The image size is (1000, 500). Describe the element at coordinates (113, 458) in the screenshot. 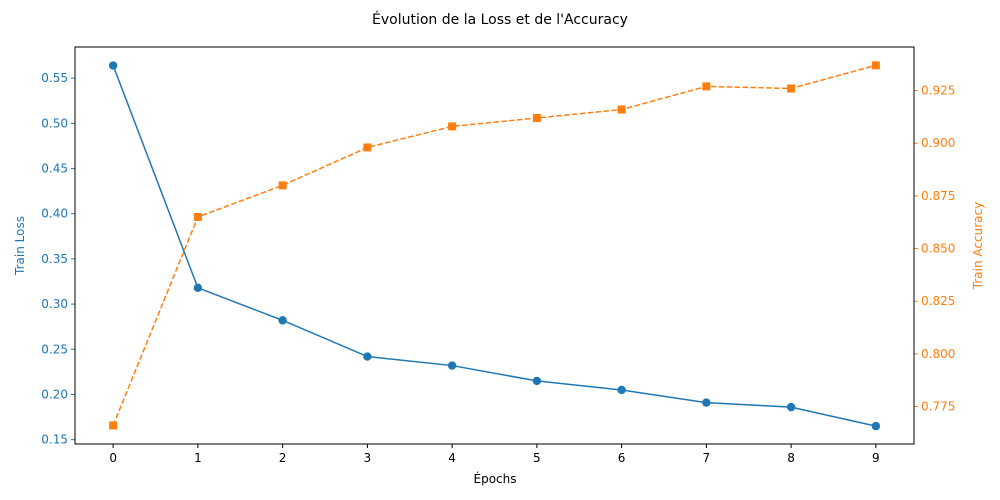

I see `x-tick-label: 0` at that location.